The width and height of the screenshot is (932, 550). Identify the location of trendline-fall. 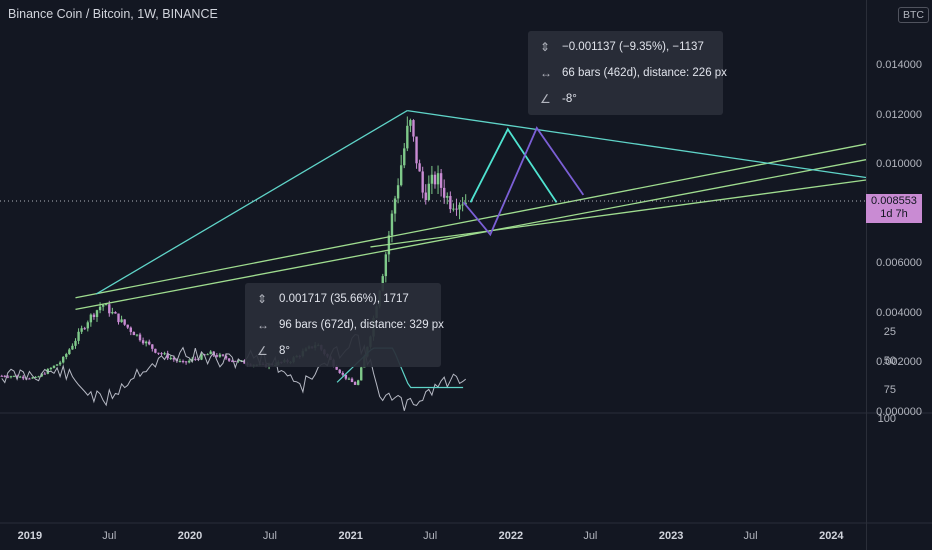
(637, 144).